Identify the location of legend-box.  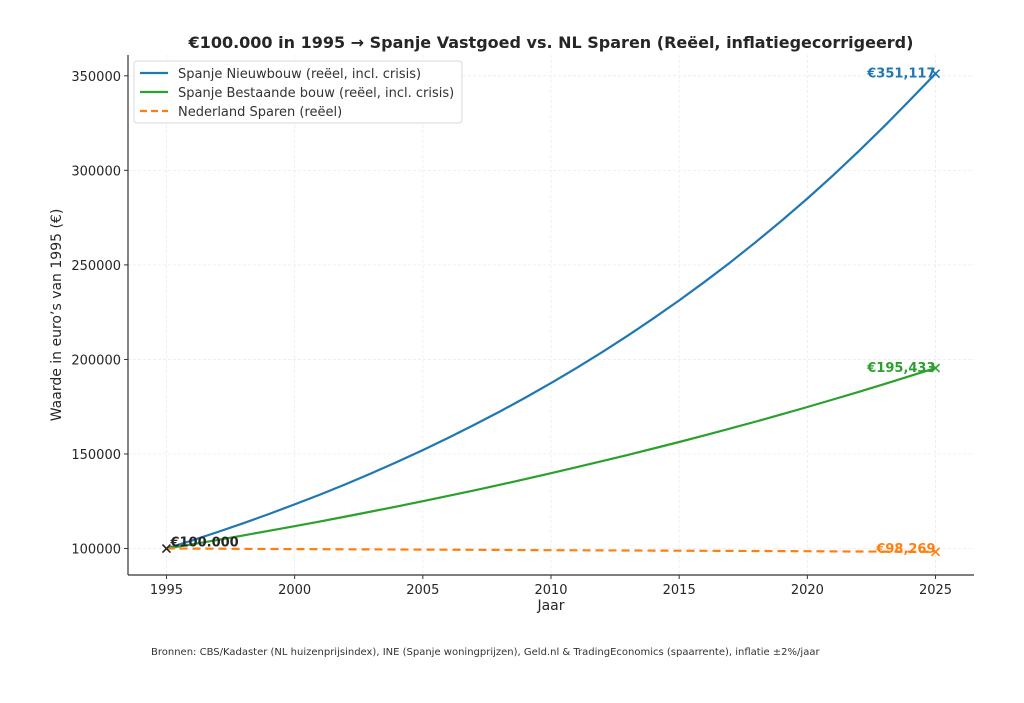
(298, 92).